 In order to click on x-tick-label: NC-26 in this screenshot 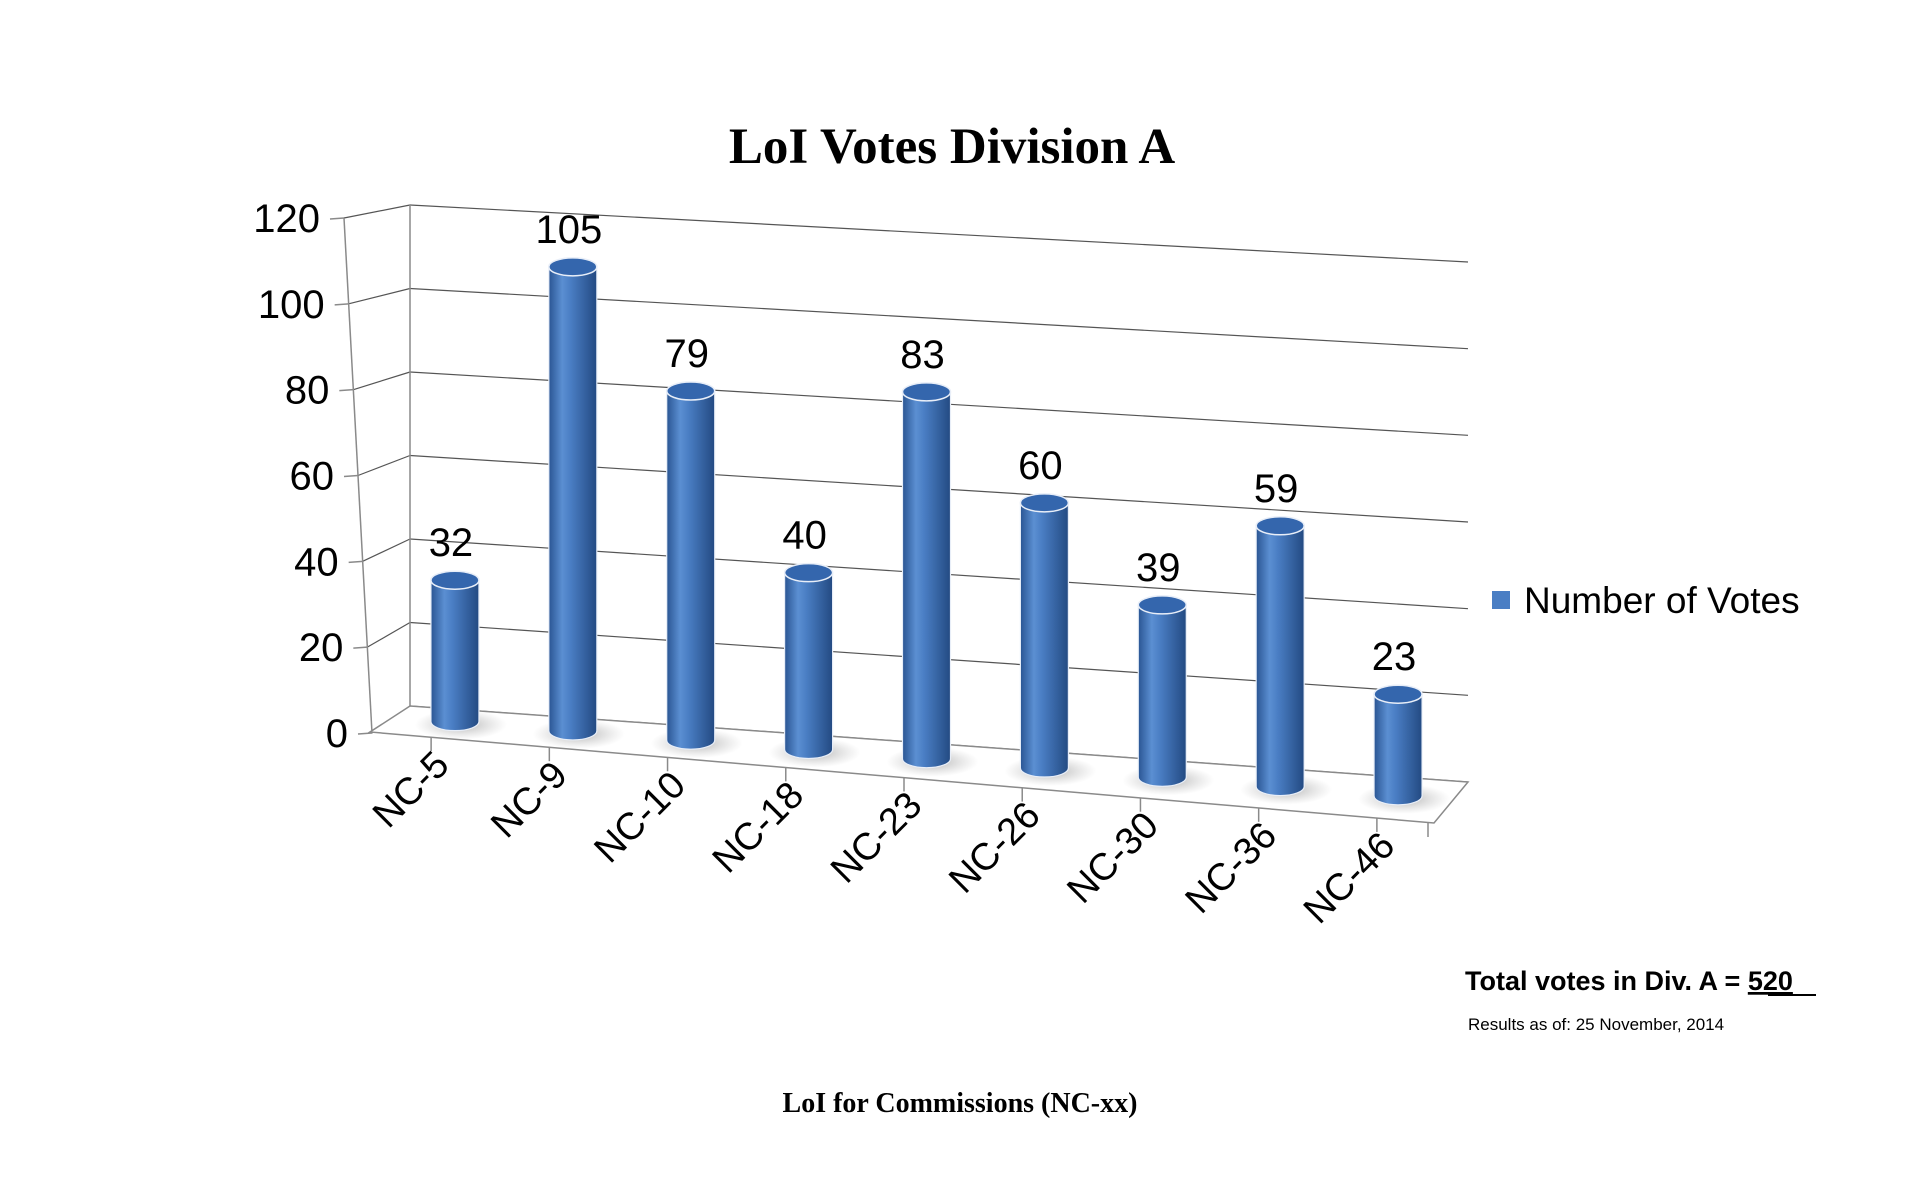, I will do `click(994, 847)`.